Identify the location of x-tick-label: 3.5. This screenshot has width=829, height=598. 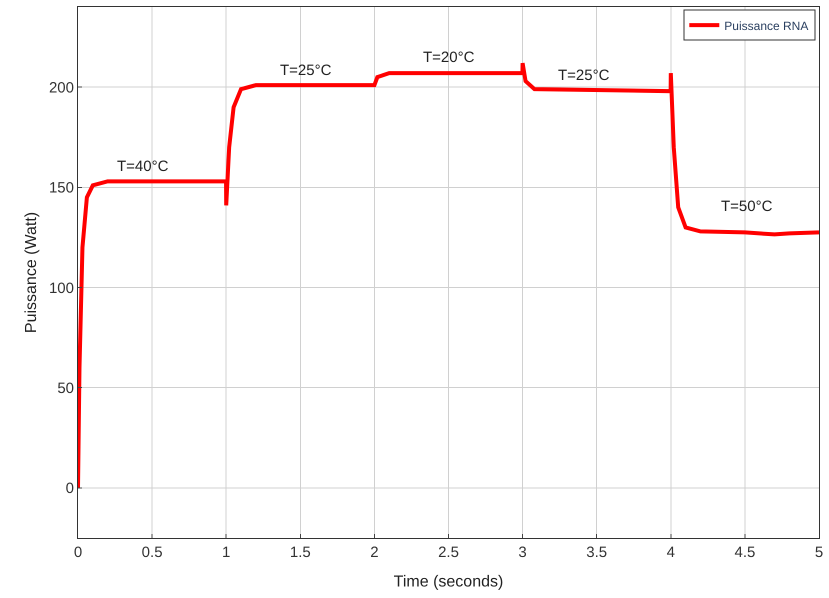
(597, 552).